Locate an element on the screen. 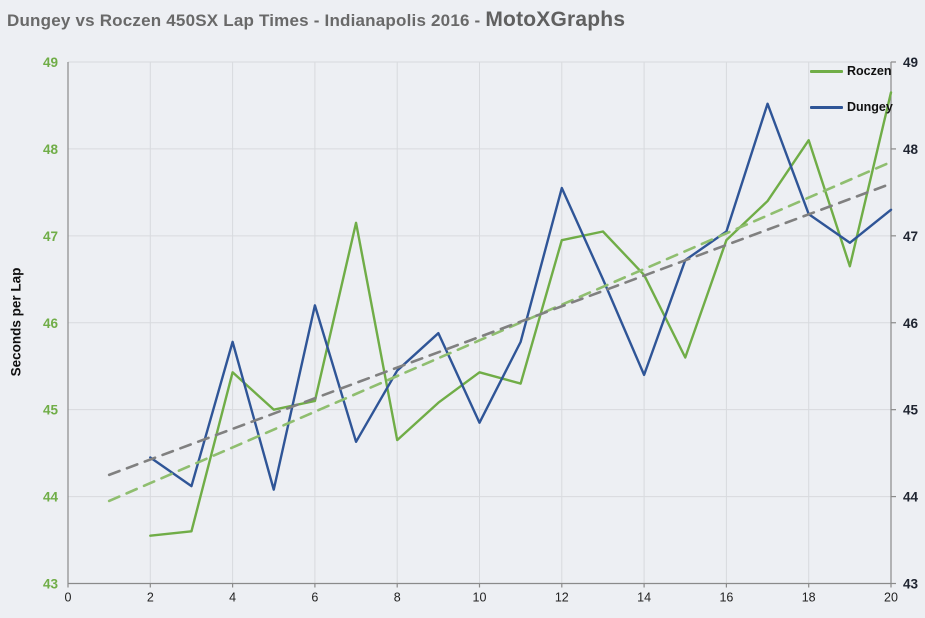 This screenshot has width=925, height=618. svg-text: 2 is located at coordinates (150, 598).